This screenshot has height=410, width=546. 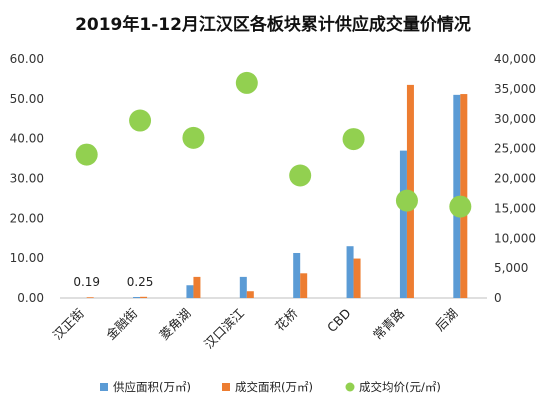 I want to click on y-right-tick-label: 25,000, so click(x=515, y=149).